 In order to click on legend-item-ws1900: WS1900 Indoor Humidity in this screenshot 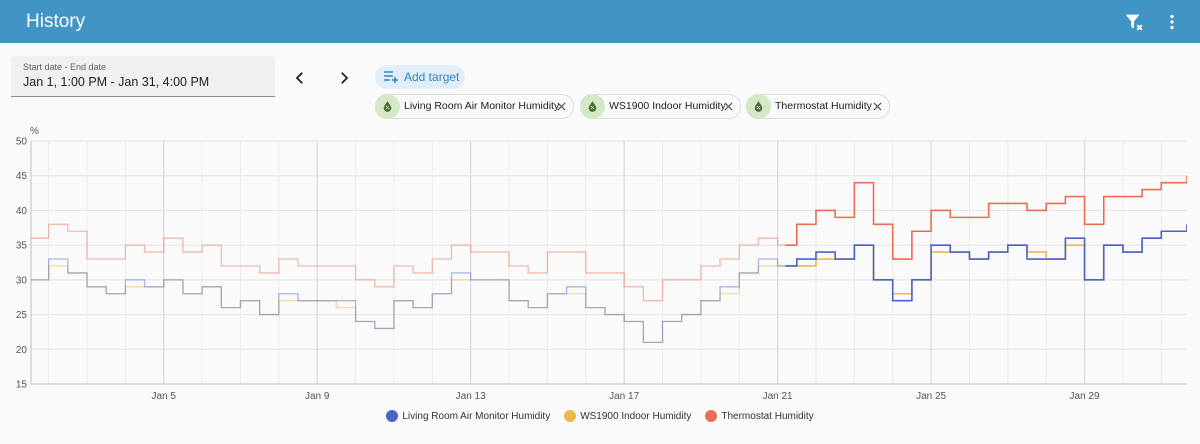, I will do `click(627, 416)`.